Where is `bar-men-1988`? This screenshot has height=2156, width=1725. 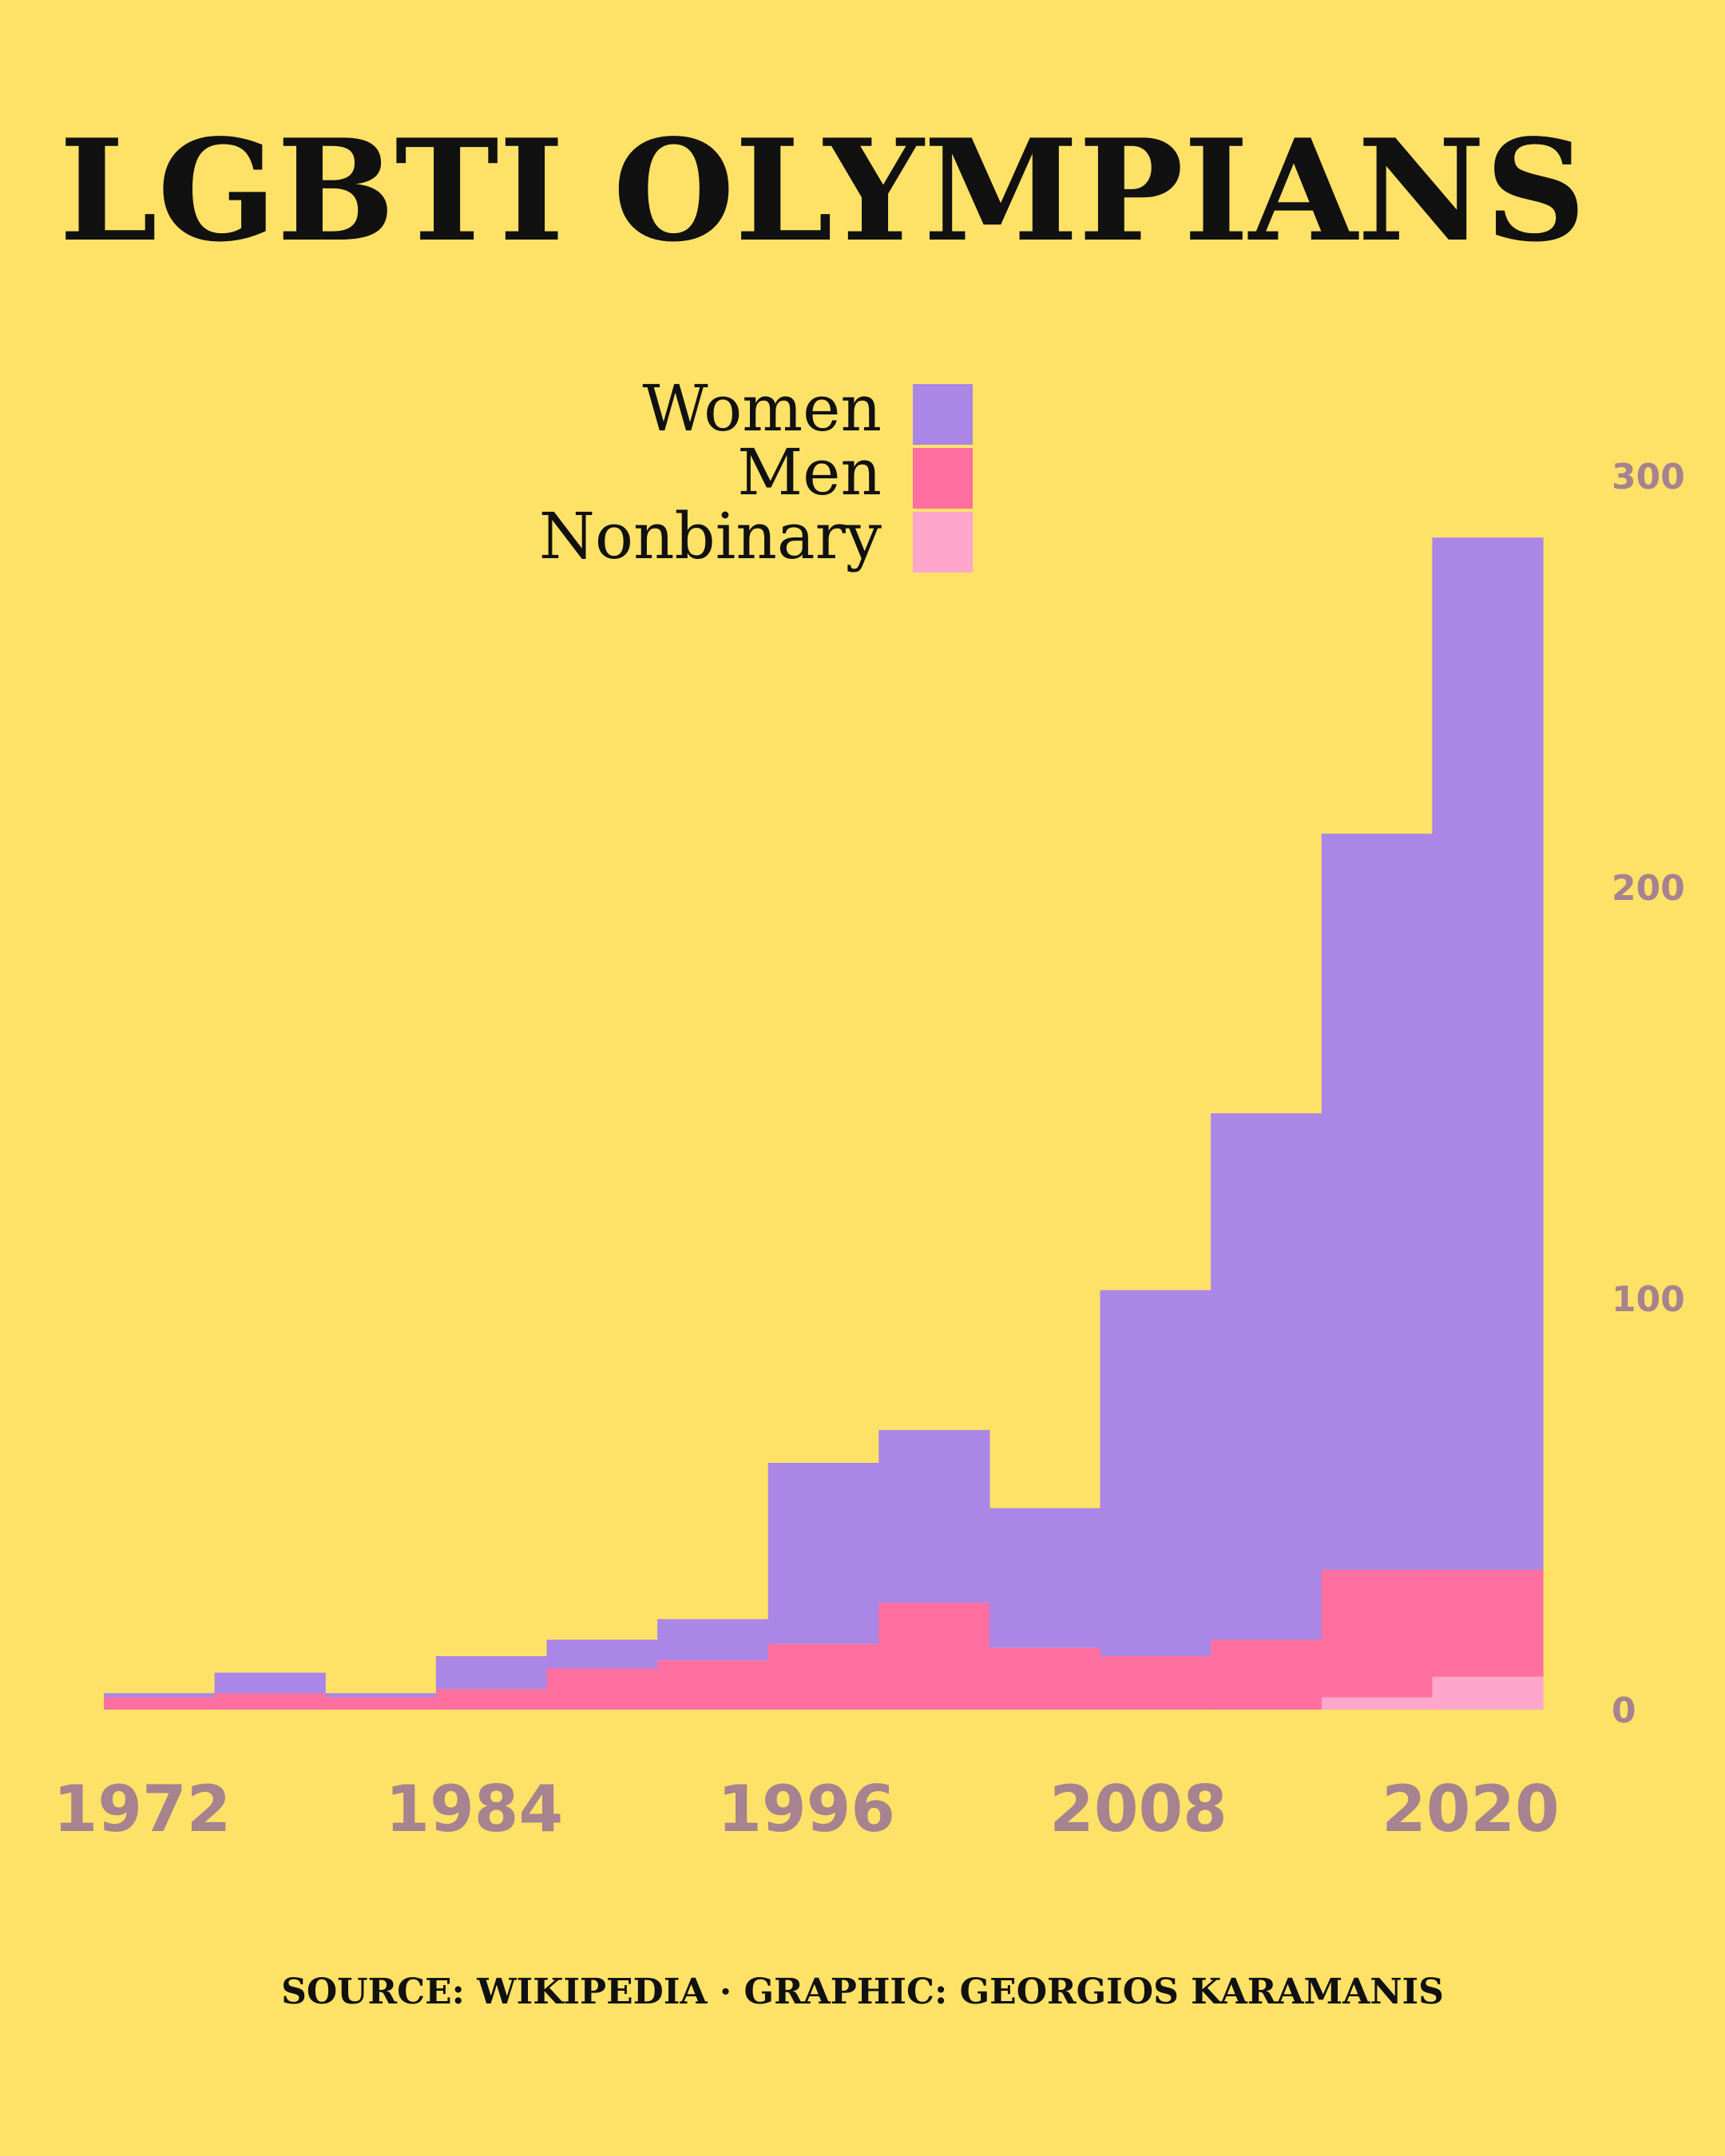
bar-men-1988 is located at coordinates (602, 1689).